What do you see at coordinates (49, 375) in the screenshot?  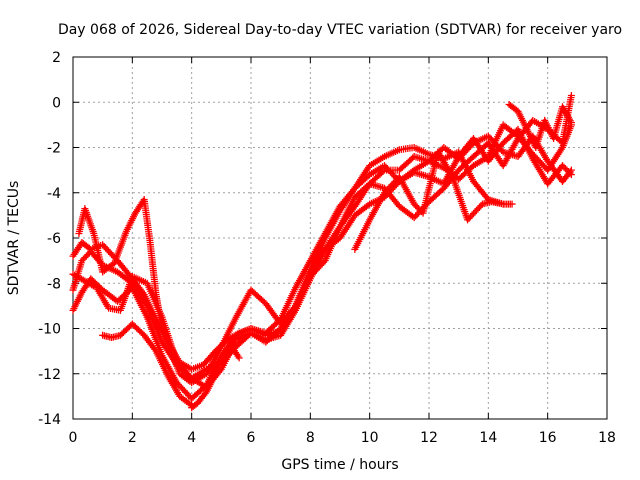 I see `y-tick-label: -12` at bounding box center [49, 375].